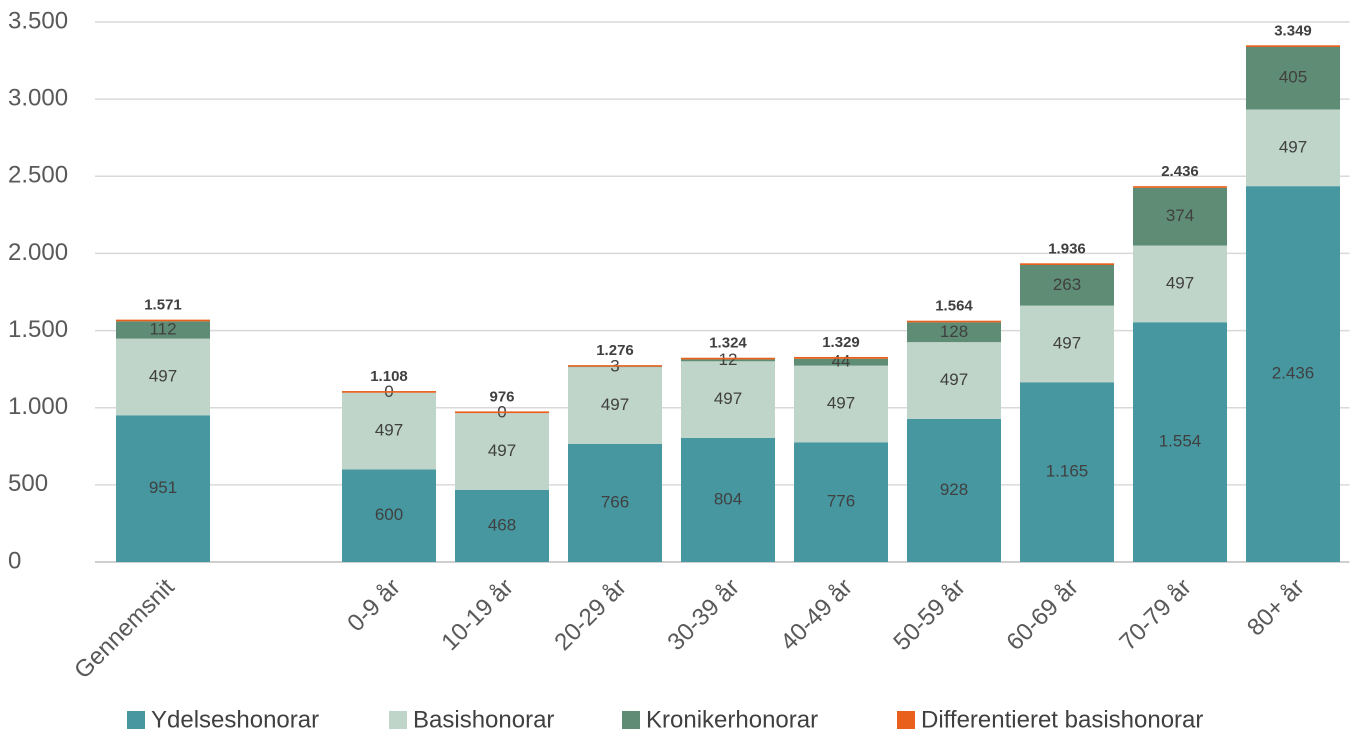 The height and width of the screenshot is (733, 1354). I want to click on x-tick-label: 80+ år, so click(1276, 608).